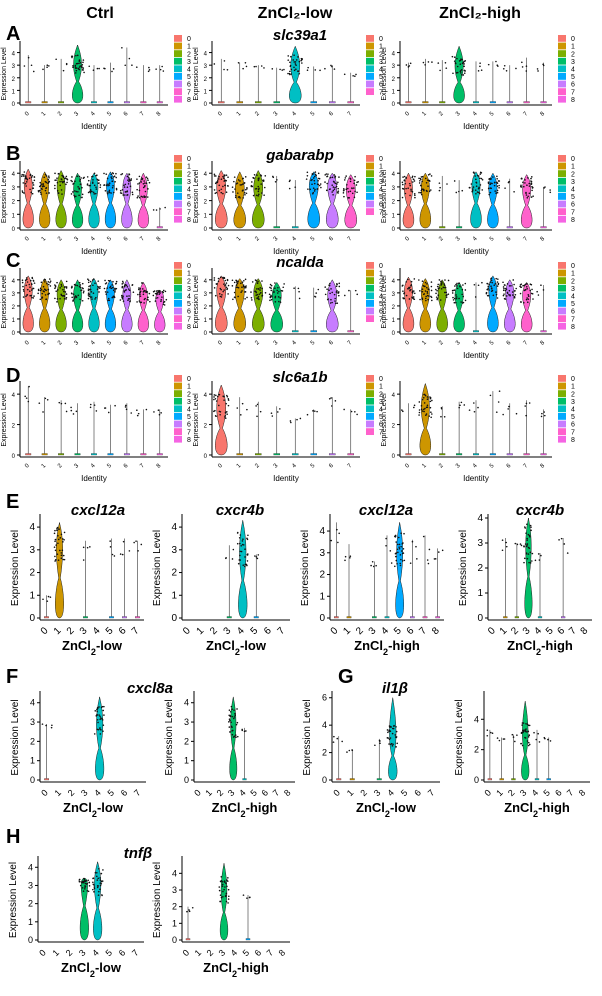 The width and height of the screenshot is (602, 996). Describe the element at coordinates (201, 631) in the screenshot. I see `x-tick-label: 1` at that location.